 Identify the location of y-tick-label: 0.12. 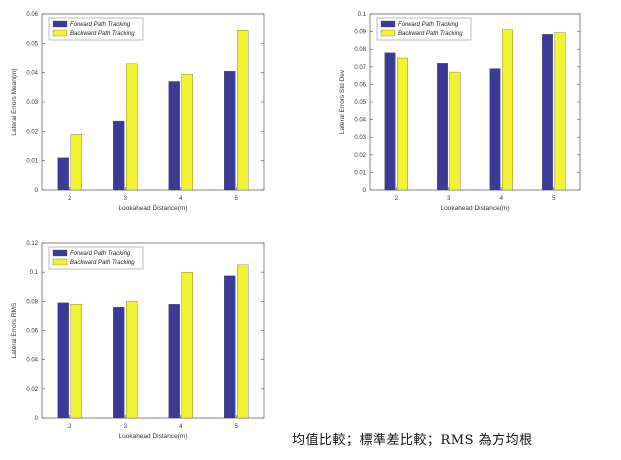
(32, 244).